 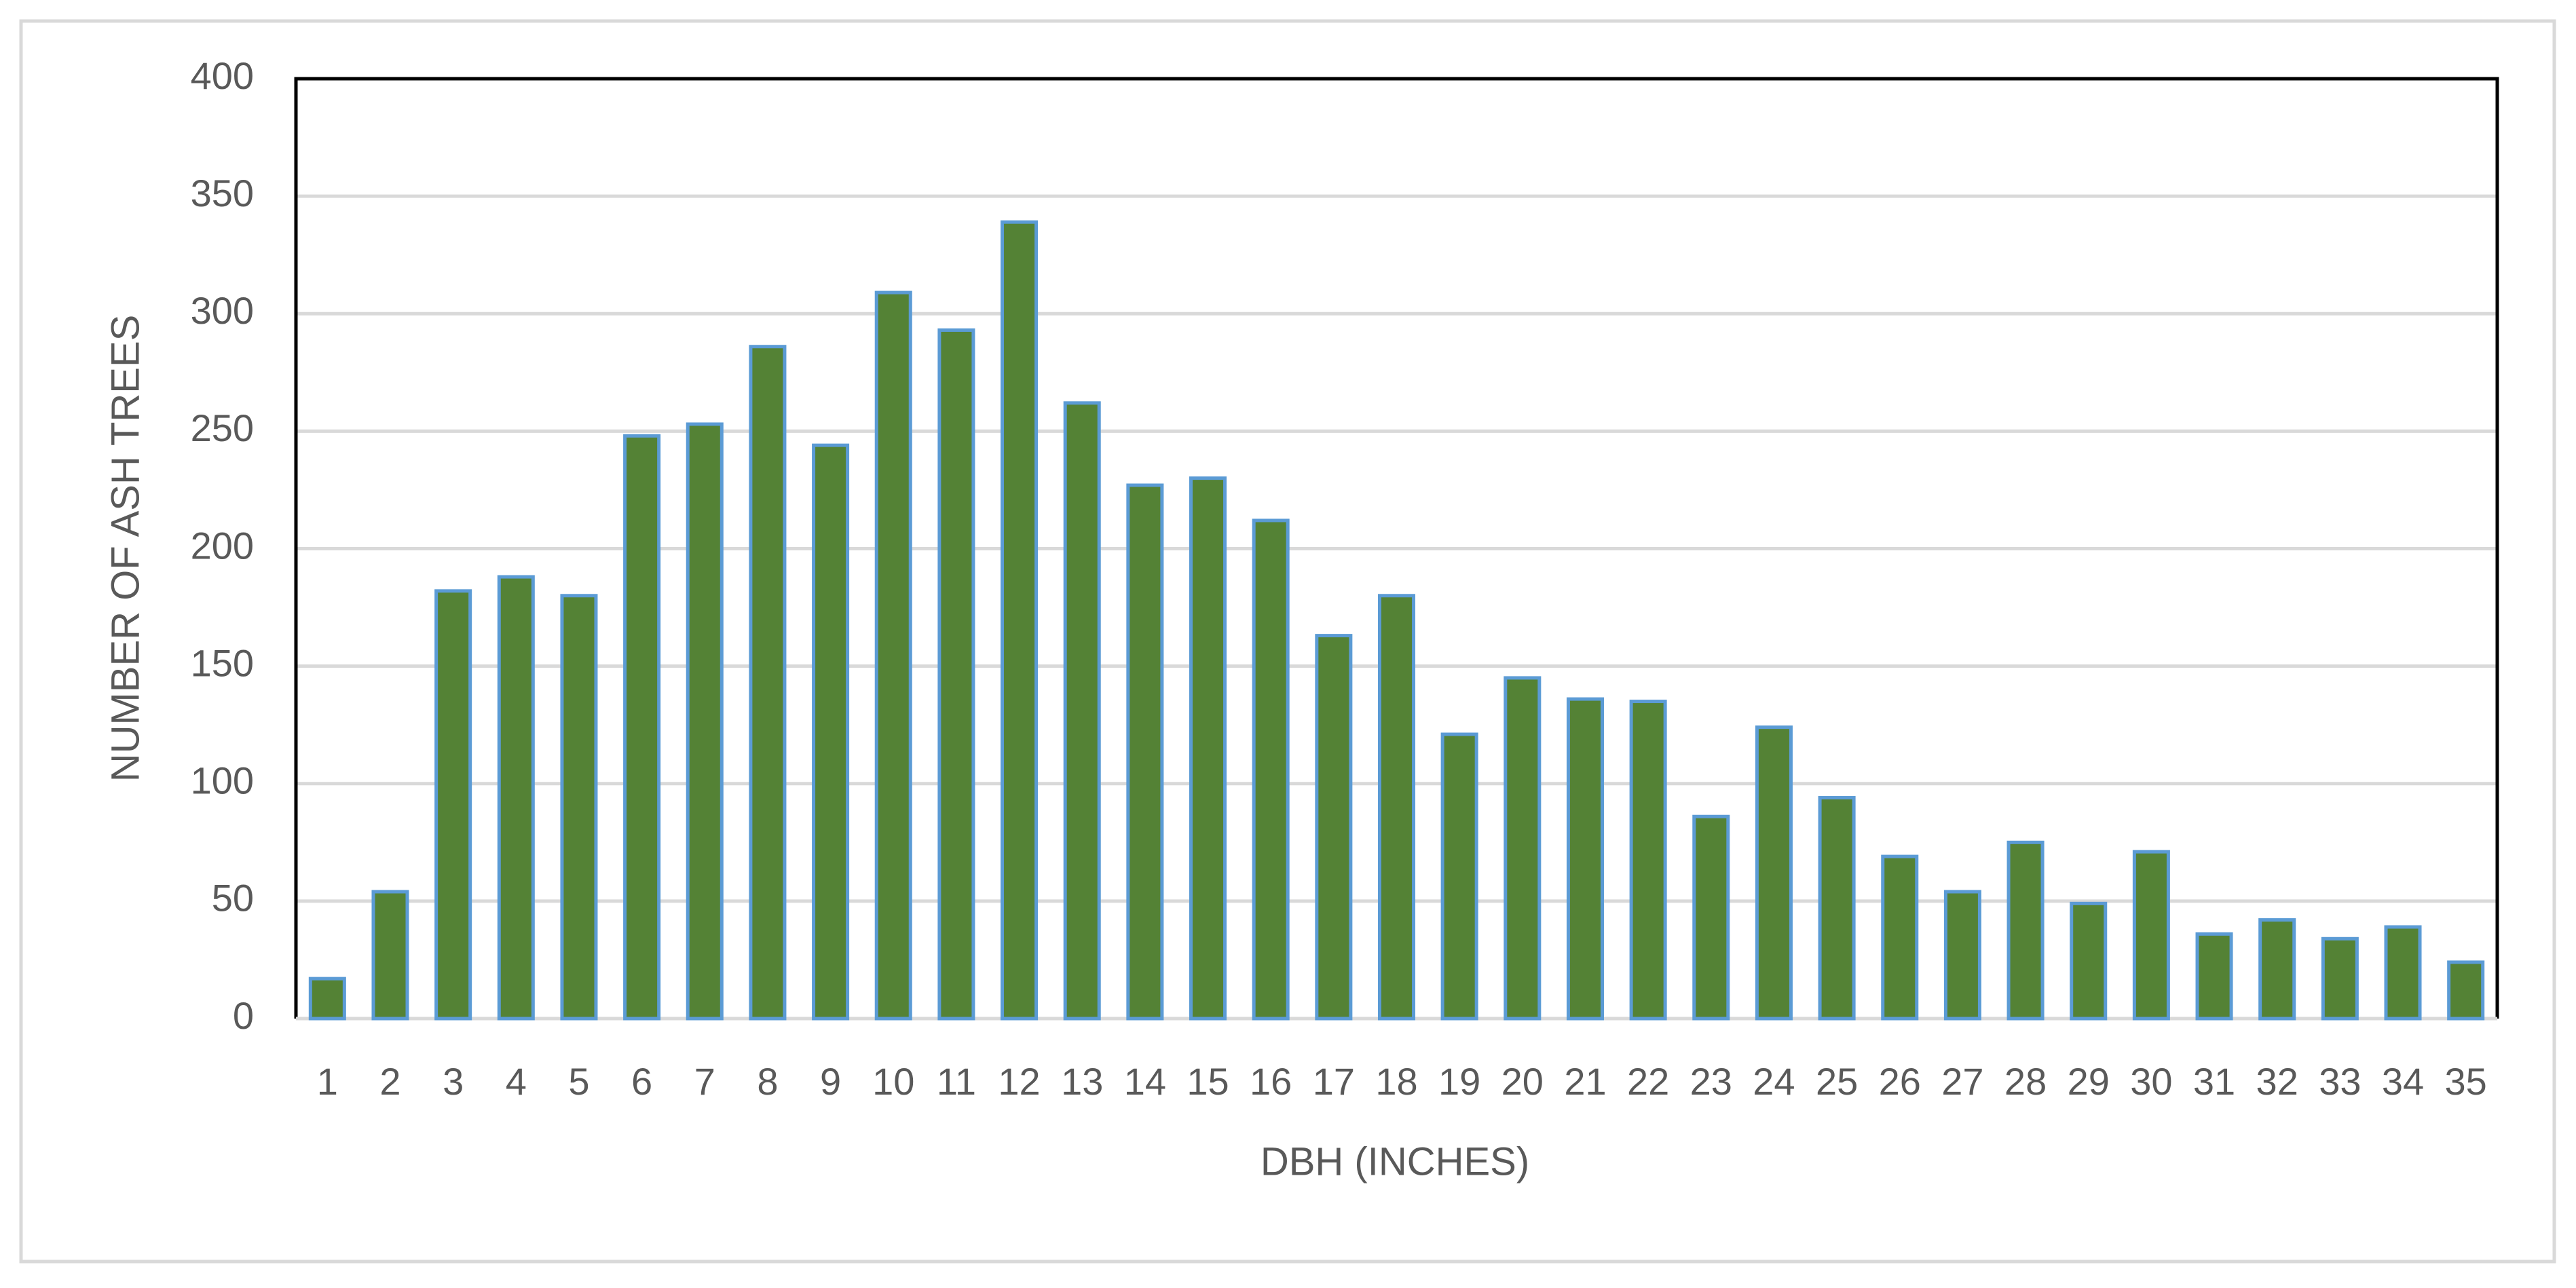 I want to click on x-tick-label: 24, so click(x=1774, y=1081).